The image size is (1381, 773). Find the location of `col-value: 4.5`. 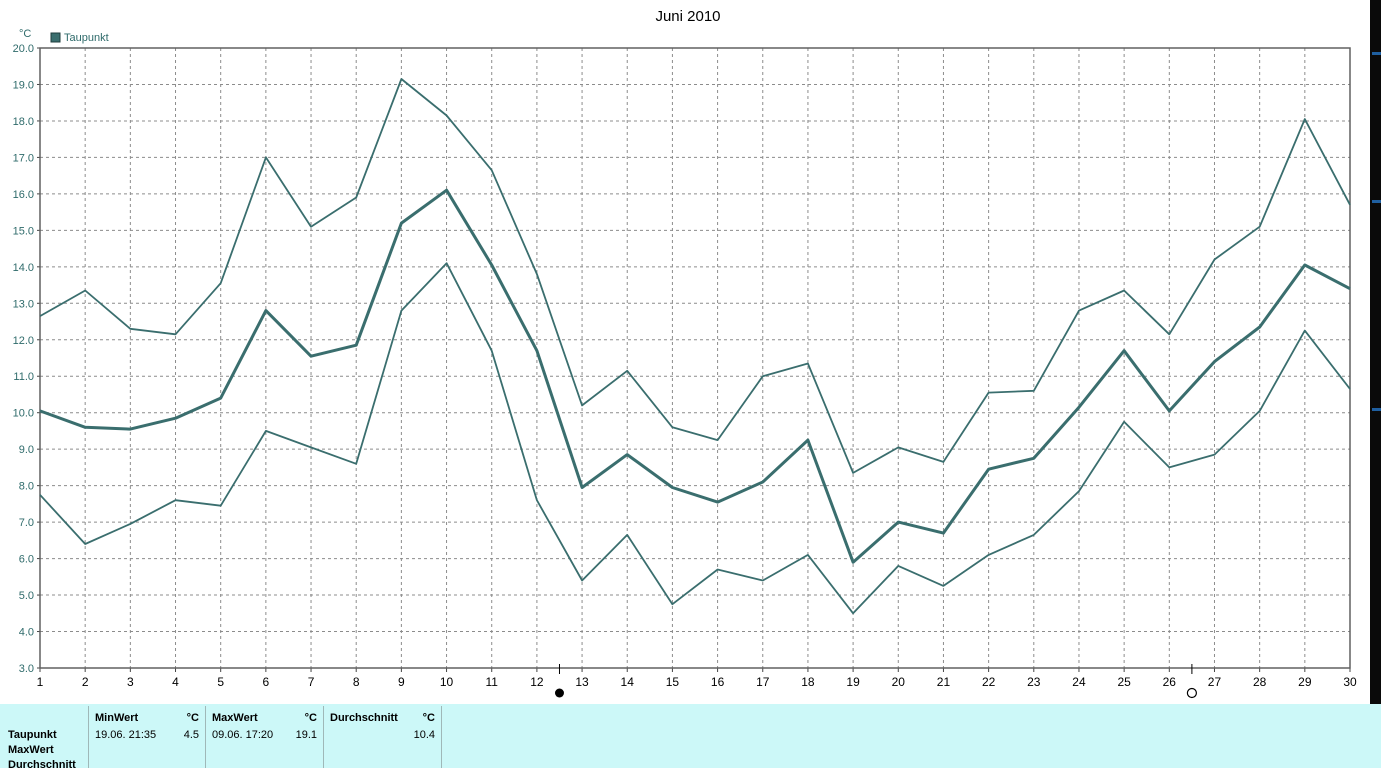

col-value: 4.5 is located at coordinates (191, 735).